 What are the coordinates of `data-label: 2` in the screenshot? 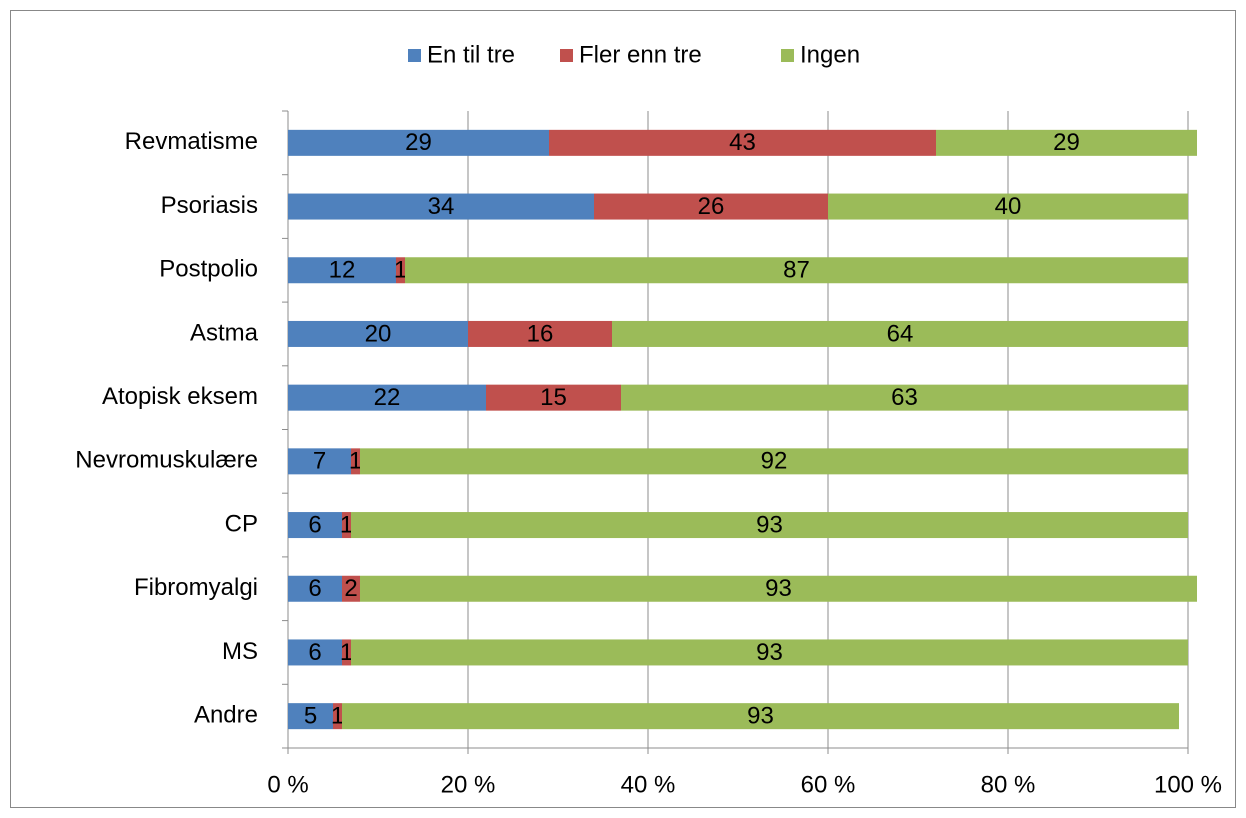 It's located at (350, 588).